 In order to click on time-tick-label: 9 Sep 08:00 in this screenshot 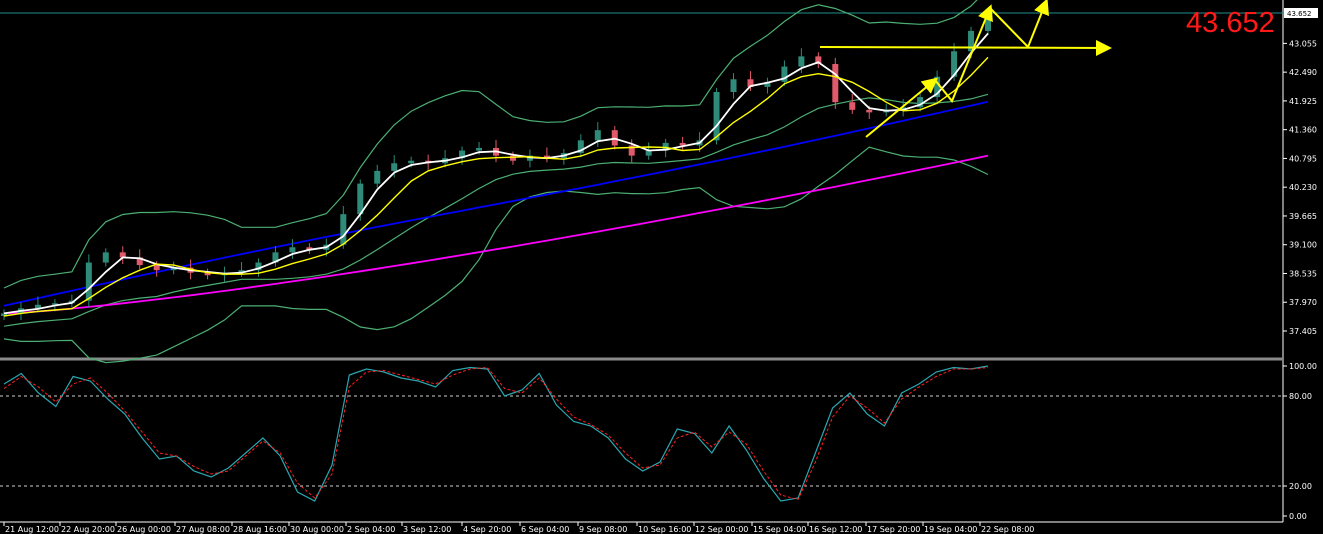, I will do `click(603, 529)`.